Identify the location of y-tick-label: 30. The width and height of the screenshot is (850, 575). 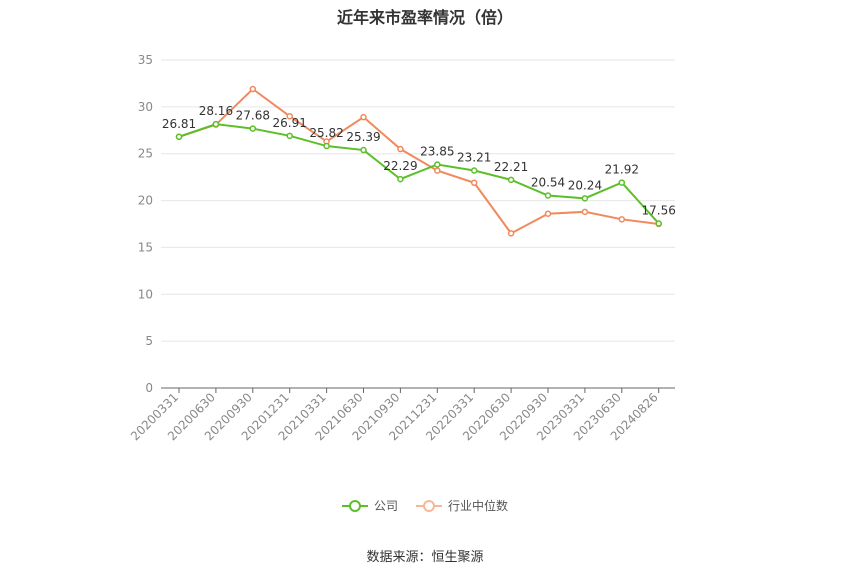
(145, 107).